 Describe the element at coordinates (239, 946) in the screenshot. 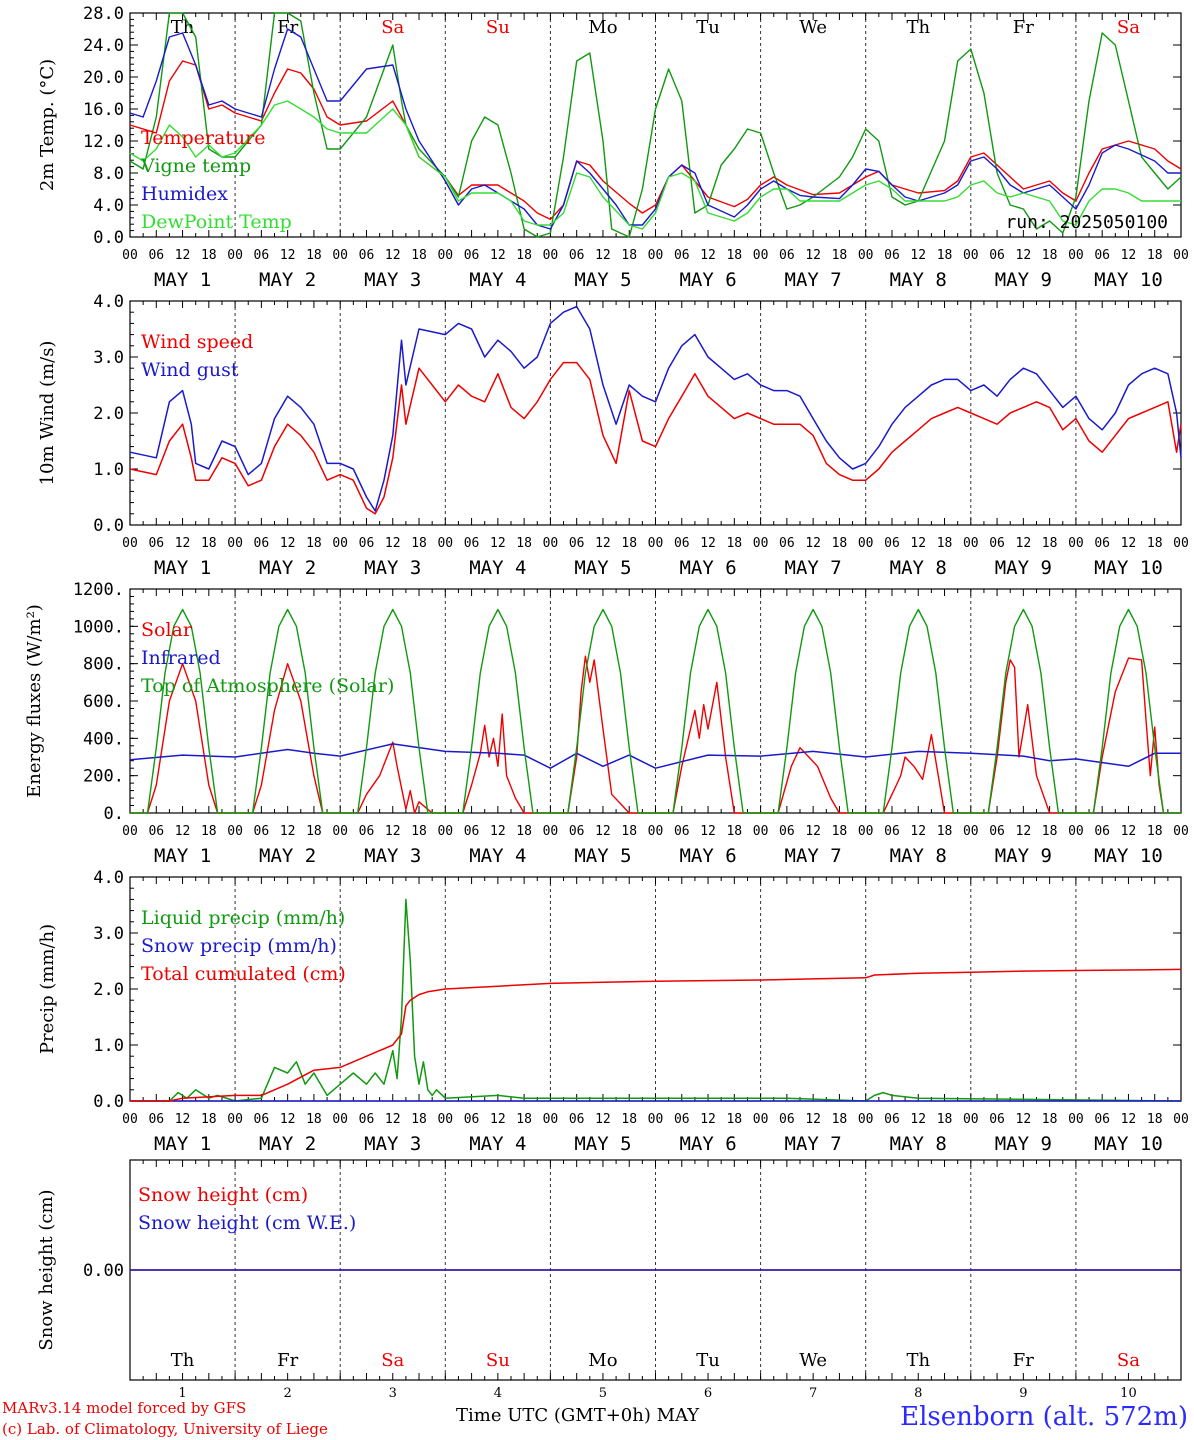

I see `legend-entry: Snow precip (mm/h)` at that location.